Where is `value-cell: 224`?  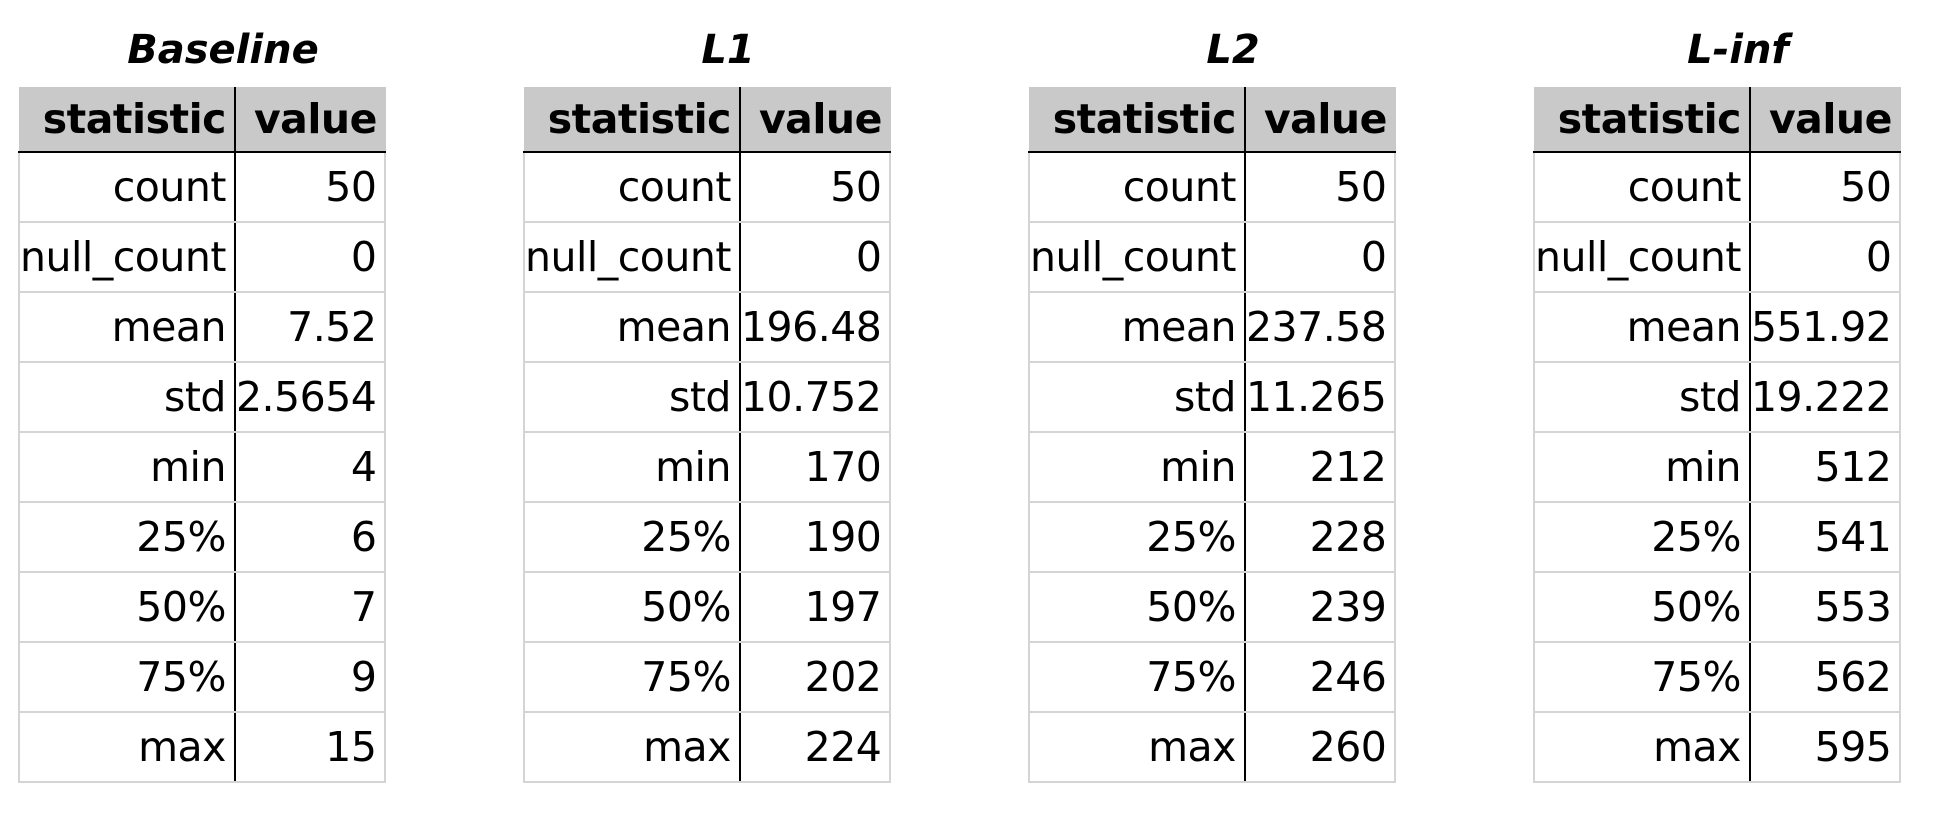 value-cell: 224 is located at coordinates (815, 747).